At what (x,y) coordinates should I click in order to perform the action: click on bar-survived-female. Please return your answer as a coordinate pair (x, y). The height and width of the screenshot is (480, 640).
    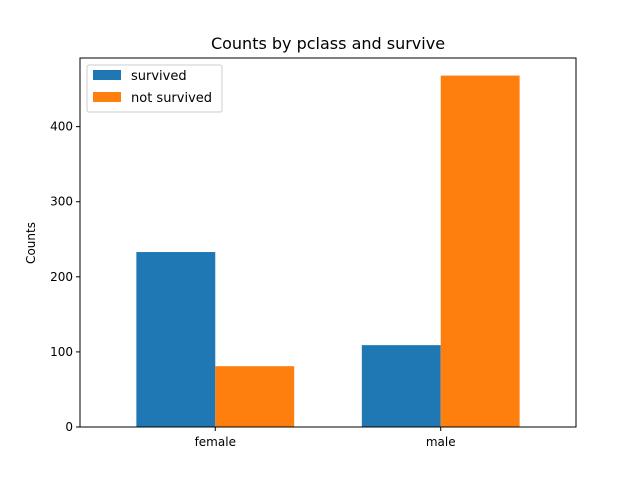
    Looking at the image, I should click on (176, 339).